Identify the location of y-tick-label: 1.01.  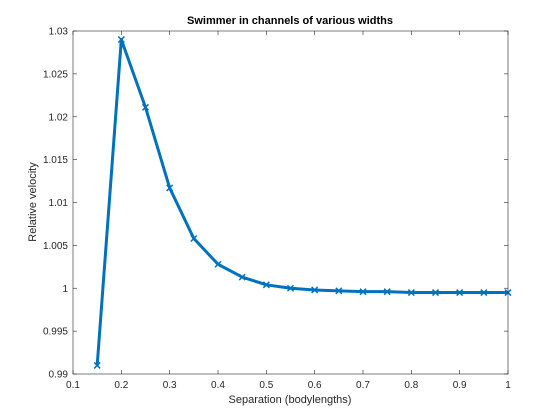
(59, 203).